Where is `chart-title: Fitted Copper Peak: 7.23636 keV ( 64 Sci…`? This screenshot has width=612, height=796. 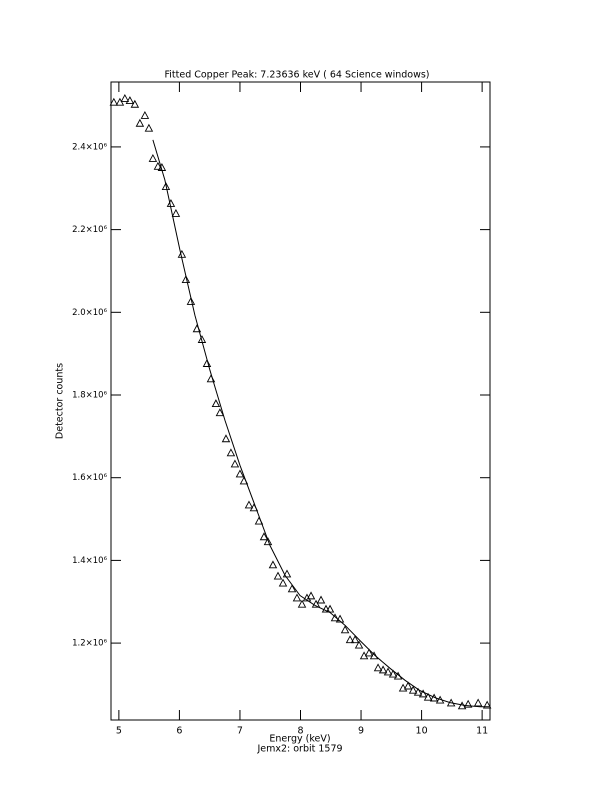 chart-title: Fitted Copper Peak: 7.23636 keV ( 64 Sci… is located at coordinates (296, 75).